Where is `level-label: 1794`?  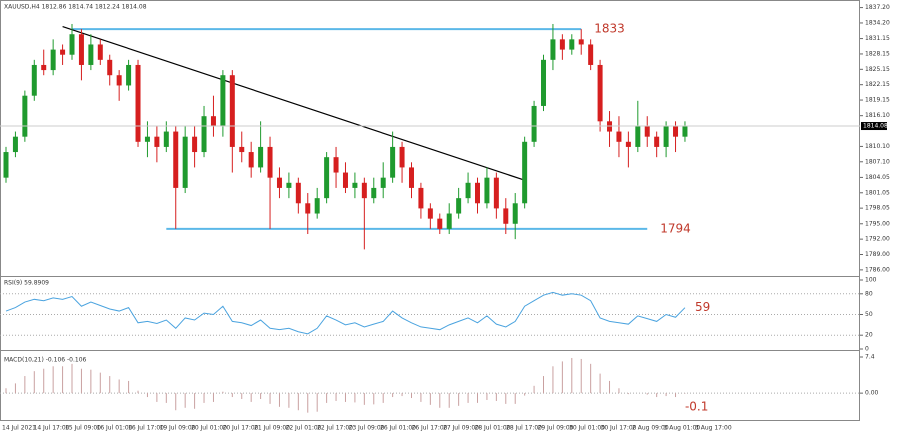 level-label: 1794 is located at coordinates (675, 228).